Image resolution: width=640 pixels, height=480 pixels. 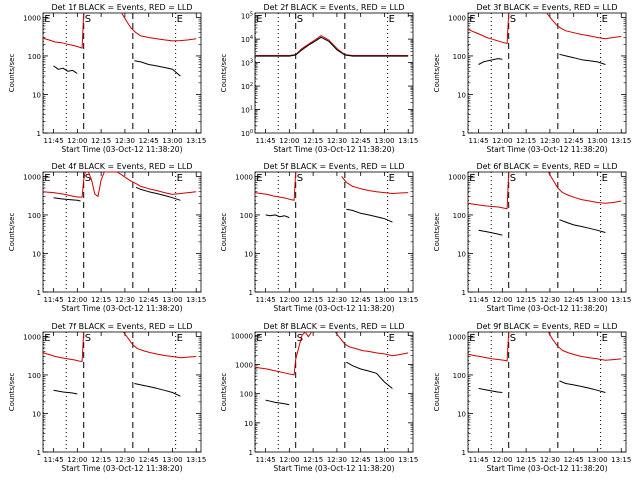 What do you see at coordinates (361, 141) in the screenshot?
I see `x-tick-label: 12:45` at bounding box center [361, 141].